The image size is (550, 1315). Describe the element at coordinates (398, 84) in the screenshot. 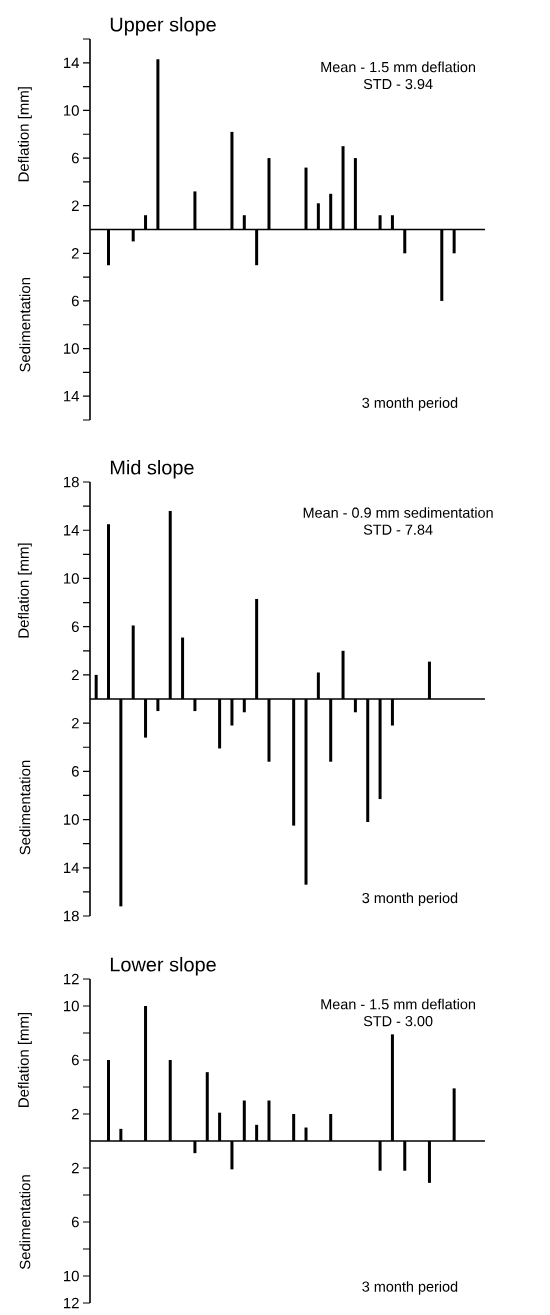

I see `annotation: STD - 3.94` at that location.